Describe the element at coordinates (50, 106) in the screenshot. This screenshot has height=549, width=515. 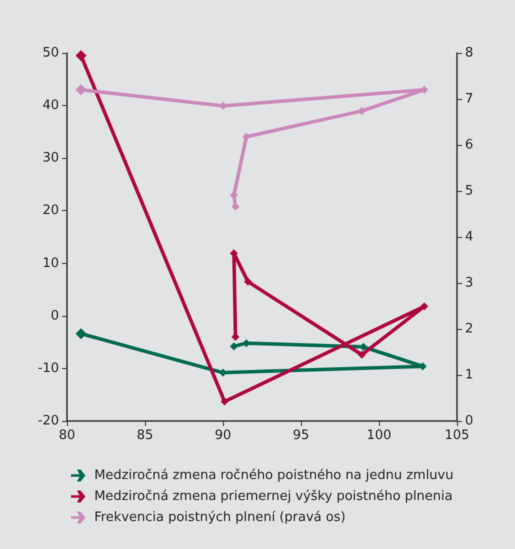
I see `y-tick-label: 40` at that location.